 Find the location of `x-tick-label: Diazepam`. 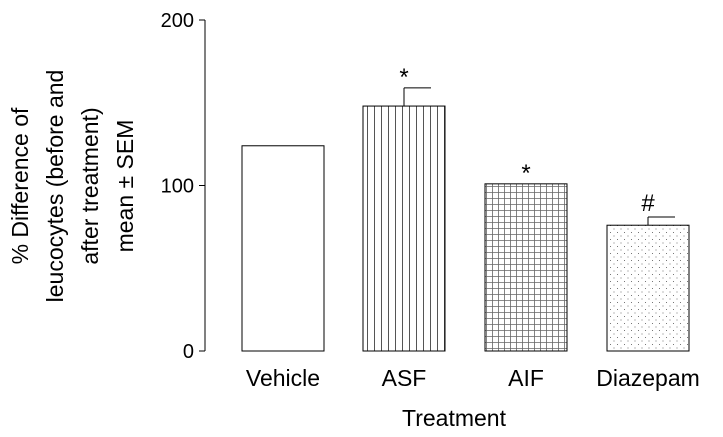

x-tick-label: Diazepam is located at coordinates (648, 378).